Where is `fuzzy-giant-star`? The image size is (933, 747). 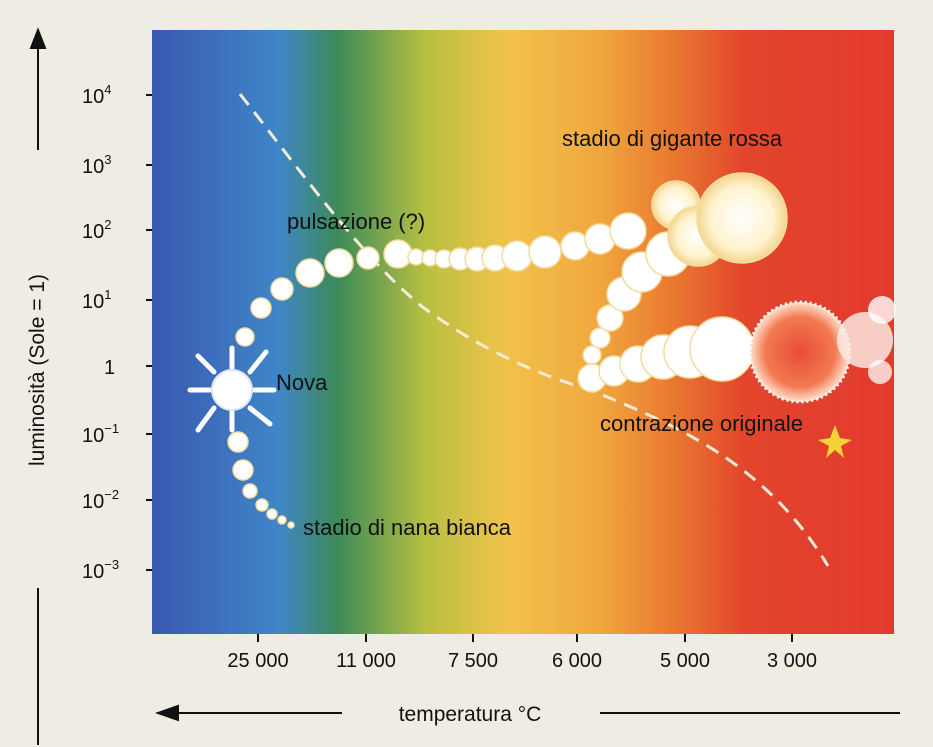
fuzzy-giant-star is located at coordinates (822, 350).